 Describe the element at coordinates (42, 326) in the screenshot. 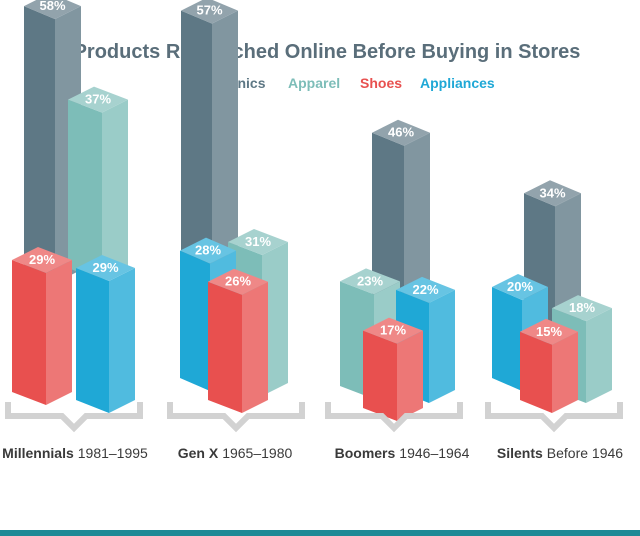

I see `bar-millennials-shoes: 29%` at that location.